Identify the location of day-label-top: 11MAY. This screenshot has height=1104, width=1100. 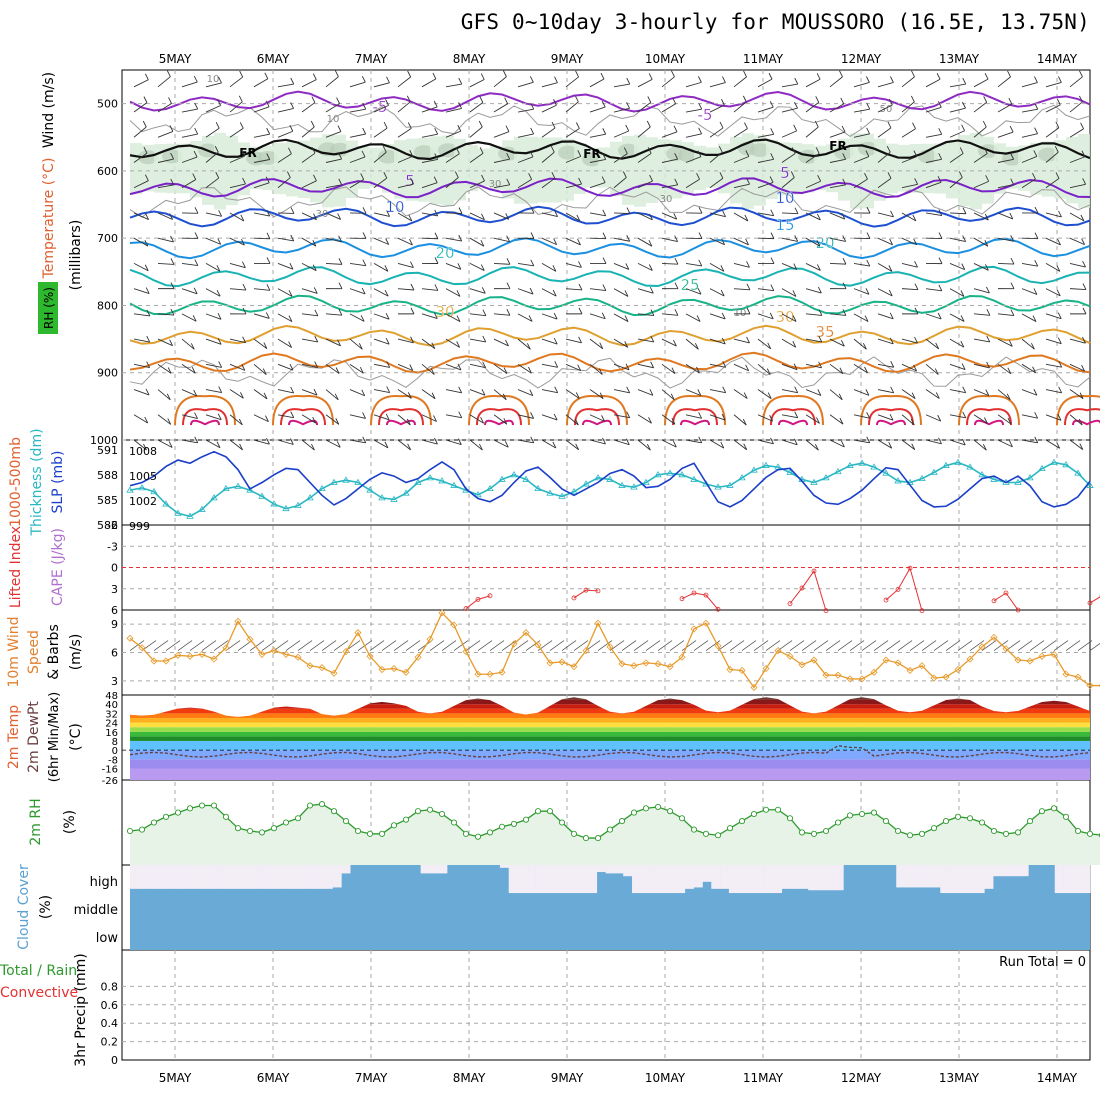
(763, 59).